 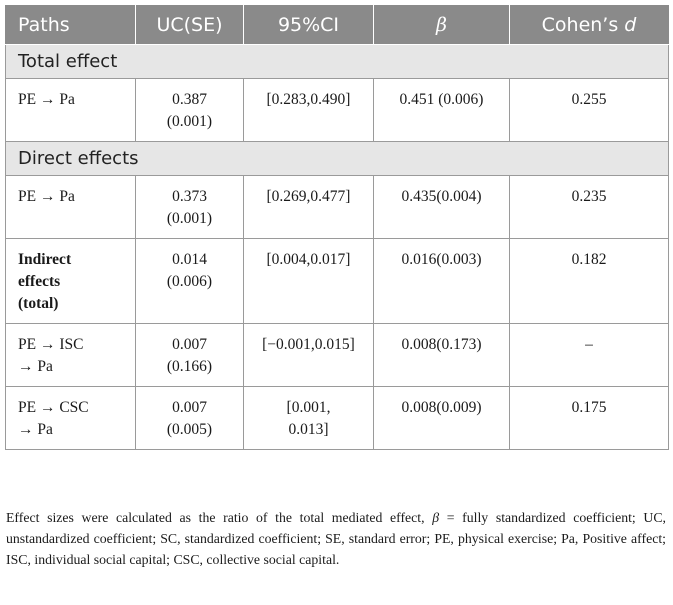 What do you see at coordinates (441, 281) in the screenshot?
I see `beta-cell: 0.016(0.003)` at bounding box center [441, 281].